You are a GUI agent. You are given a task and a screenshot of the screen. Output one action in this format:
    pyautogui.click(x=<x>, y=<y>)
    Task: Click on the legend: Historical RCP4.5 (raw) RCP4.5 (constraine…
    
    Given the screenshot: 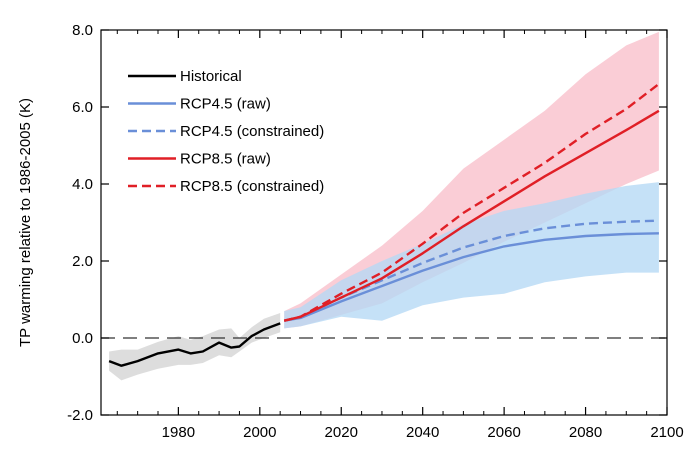 What is the action you would take?
    pyautogui.click(x=226, y=131)
    